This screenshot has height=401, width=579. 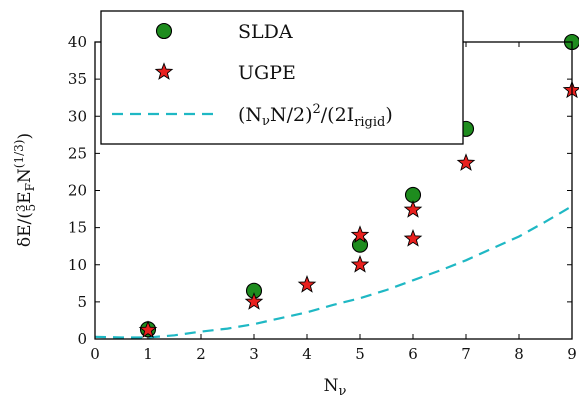 I want to click on x-tick-label: 8, so click(x=519, y=354).